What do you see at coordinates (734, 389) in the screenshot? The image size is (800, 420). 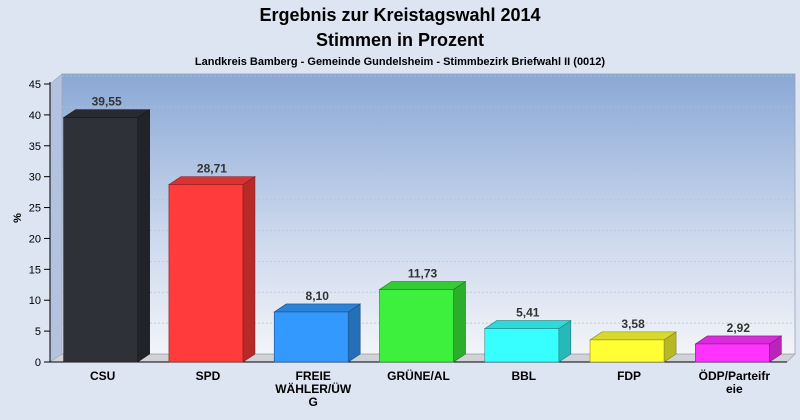 I see `x-tick-label: eie` at bounding box center [734, 389].